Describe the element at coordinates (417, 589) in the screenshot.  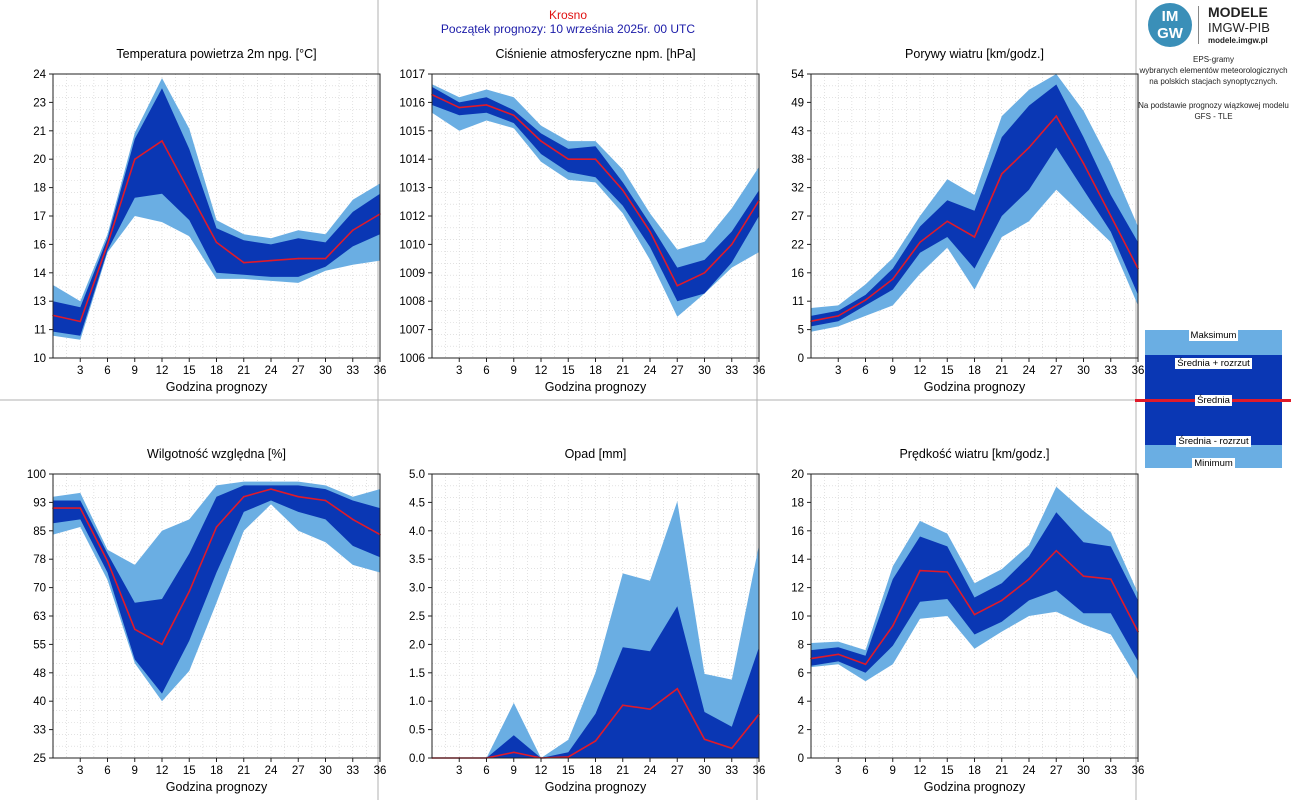
I see `y-tick-label: 3.0` at that location.